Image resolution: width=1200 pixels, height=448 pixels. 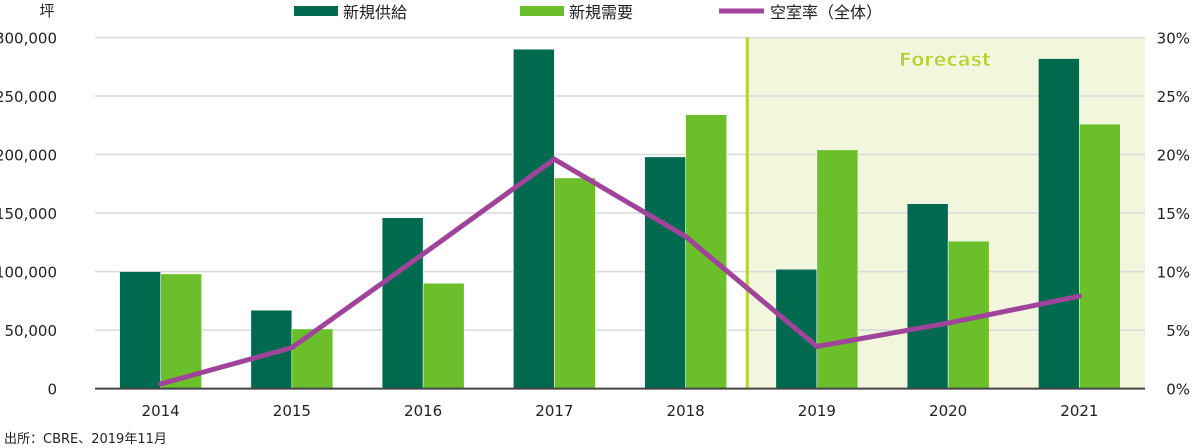 What do you see at coordinates (1173, 39) in the screenshot?
I see `y-tick-right: 30%` at bounding box center [1173, 39].